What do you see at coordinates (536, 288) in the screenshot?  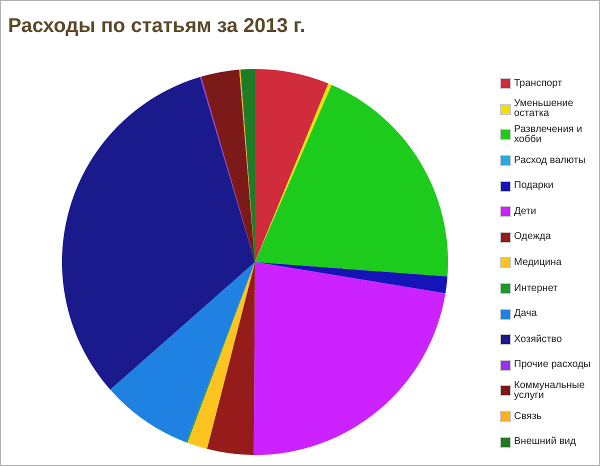 I see `legend-label: Интернет` at bounding box center [536, 288].